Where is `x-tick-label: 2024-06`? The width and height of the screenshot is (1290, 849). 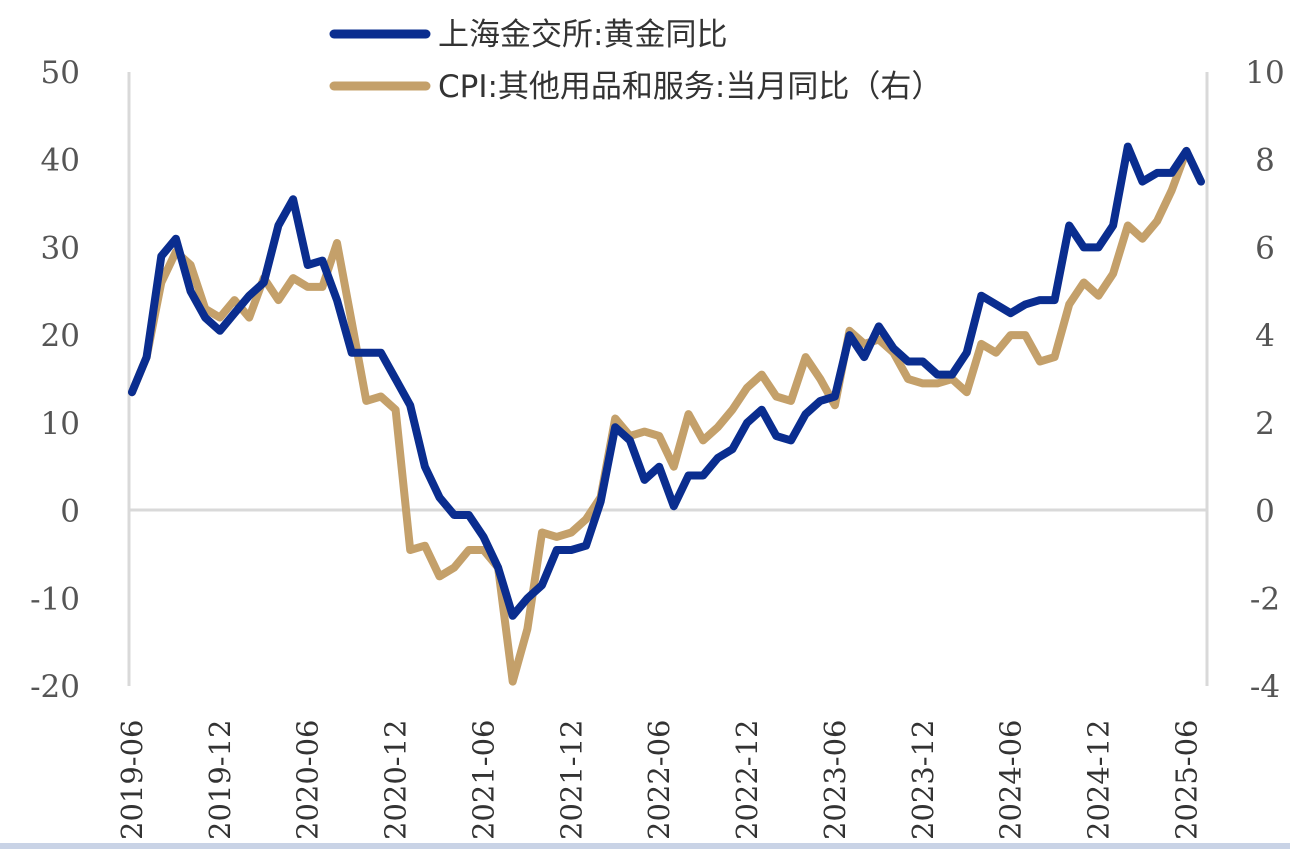
x-tick-label: 2024-06 is located at coordinates (1011, 779).